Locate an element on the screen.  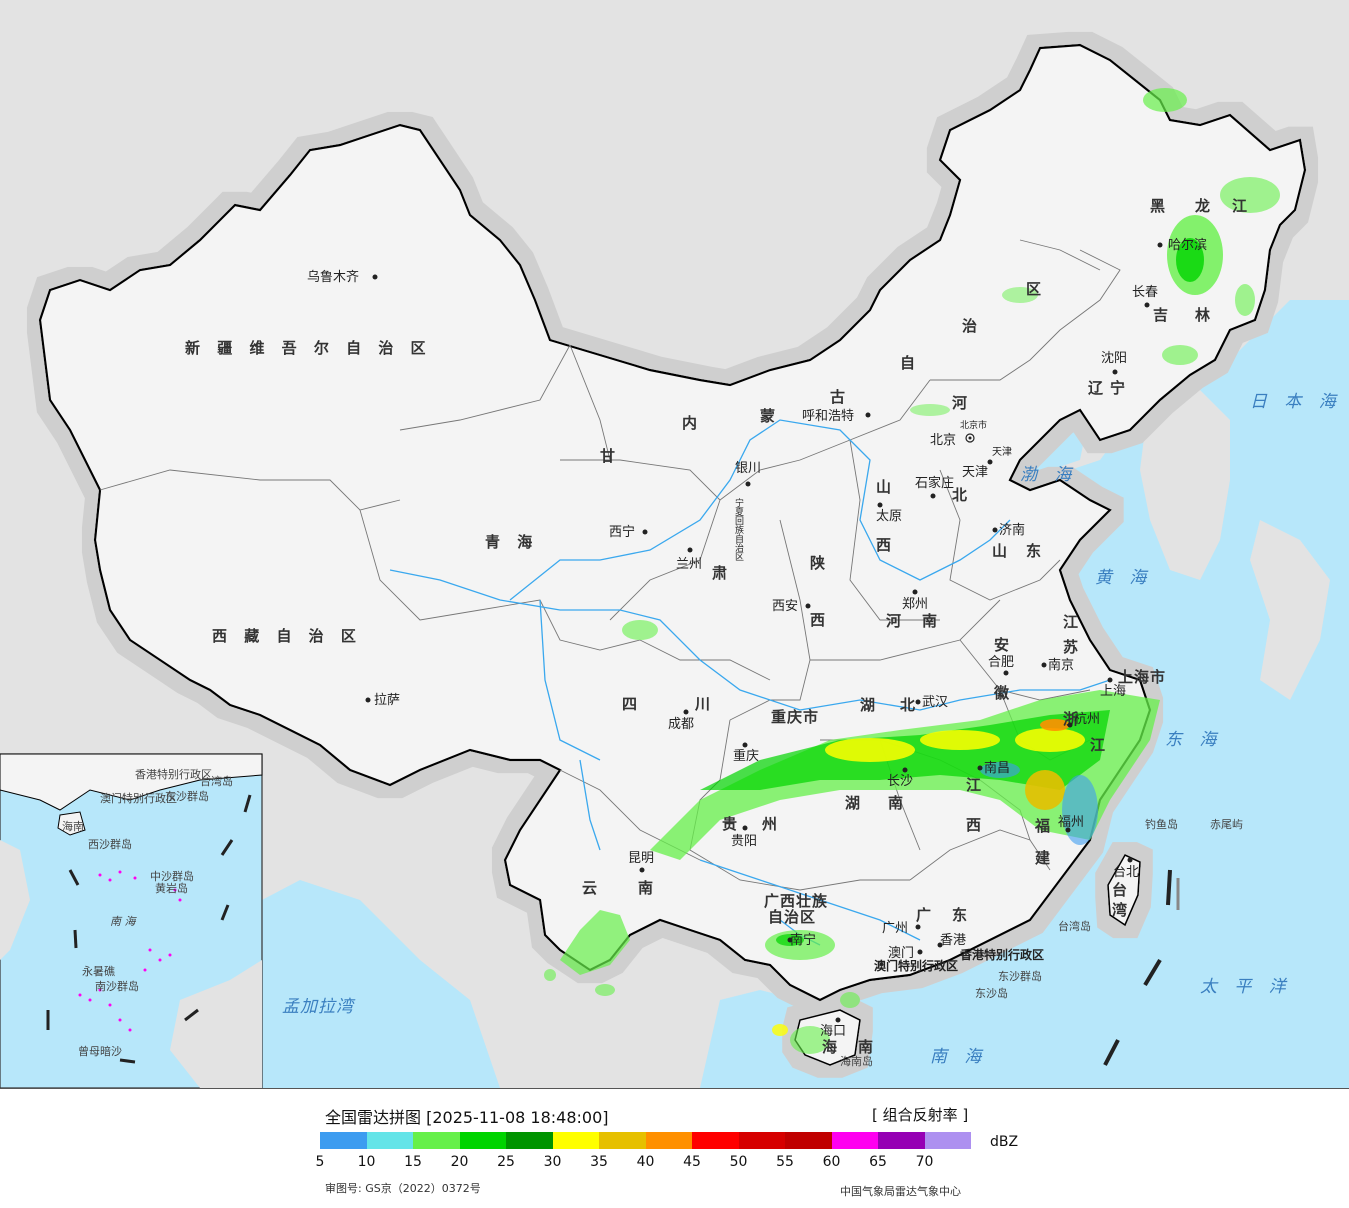
colorbar-tick: 20 is located at coordinates (459, 1162).